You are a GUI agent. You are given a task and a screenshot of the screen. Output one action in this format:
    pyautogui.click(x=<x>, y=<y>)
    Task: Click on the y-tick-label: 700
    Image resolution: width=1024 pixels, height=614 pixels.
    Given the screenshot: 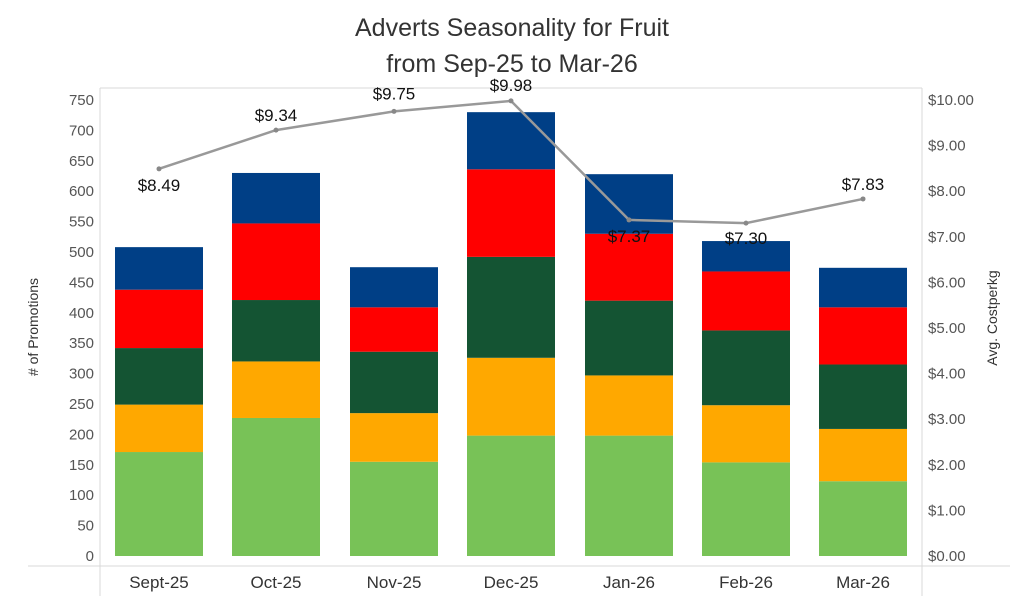 What is the action you would take?
    pyautogui.click(x=81, y=130)
    